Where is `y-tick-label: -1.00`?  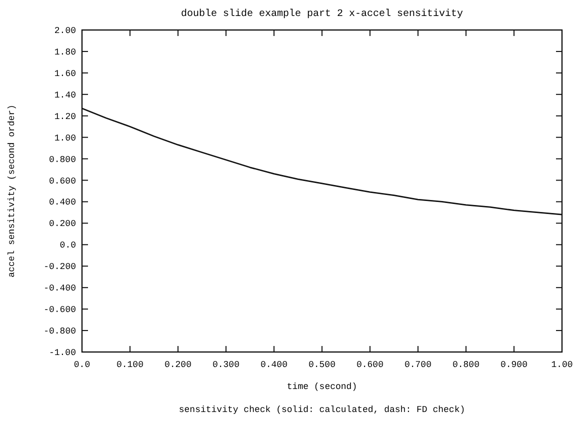 y-tick-label: -1.00 is located at coordinates (62, 353).